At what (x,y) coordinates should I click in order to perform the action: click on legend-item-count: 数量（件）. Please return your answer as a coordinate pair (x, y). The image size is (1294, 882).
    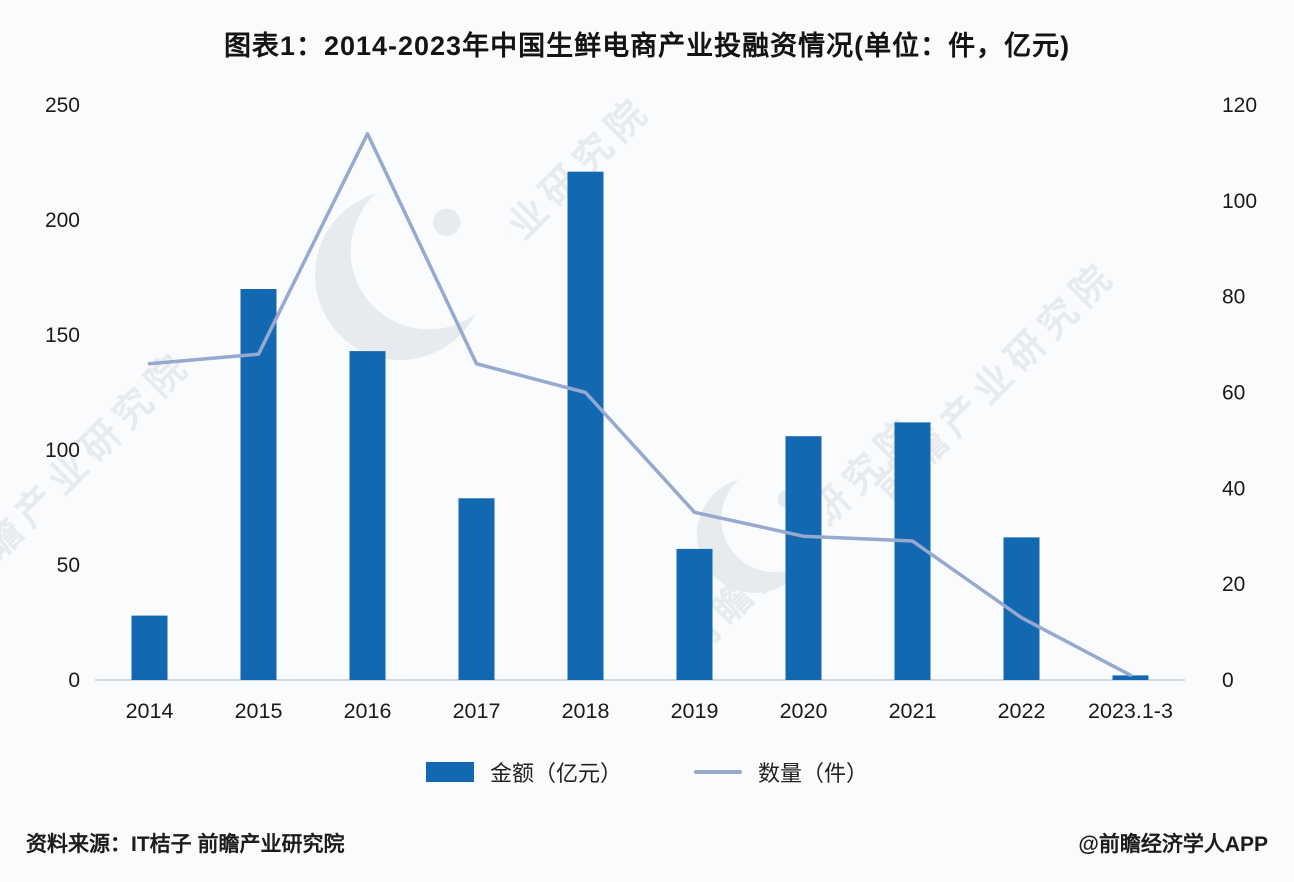
    Looking at the image, I should click on (781, 772).